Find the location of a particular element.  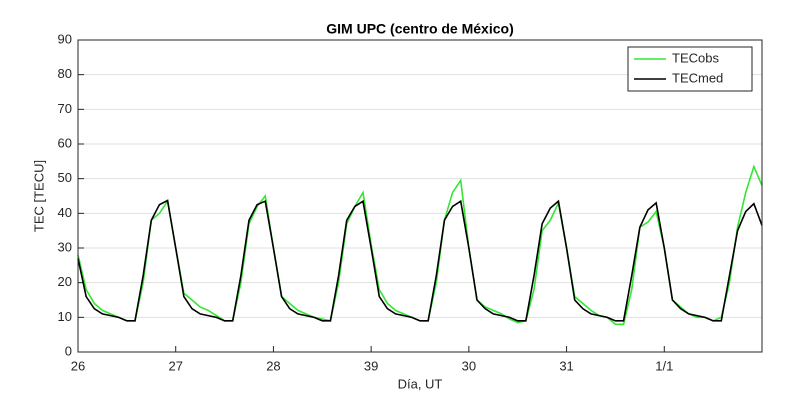

y-tick-label: 50 is located at coordinates (65, 177).